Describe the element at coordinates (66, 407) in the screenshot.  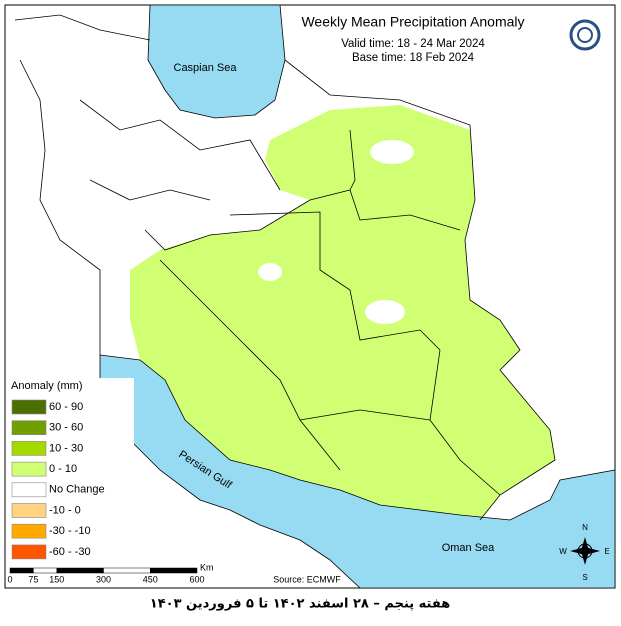
I see `legend-label: 60 - 90` at that location.